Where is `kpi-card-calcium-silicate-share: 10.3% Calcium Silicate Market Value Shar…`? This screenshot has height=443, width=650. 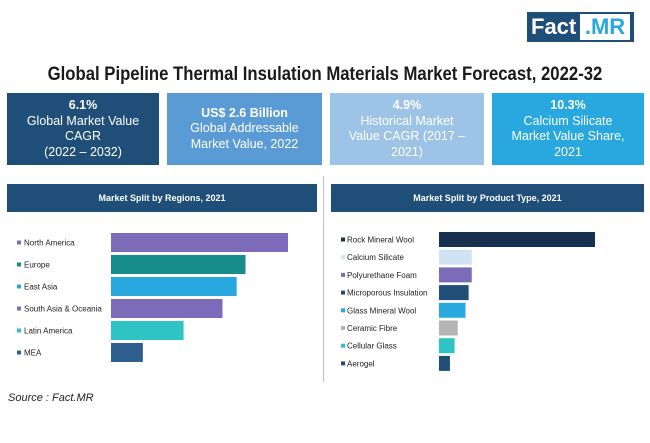
kpi-card-calcium-silicate-share: 10.3% Calcium Silicate Market Value Shar… is located at coordinates (568, 129).